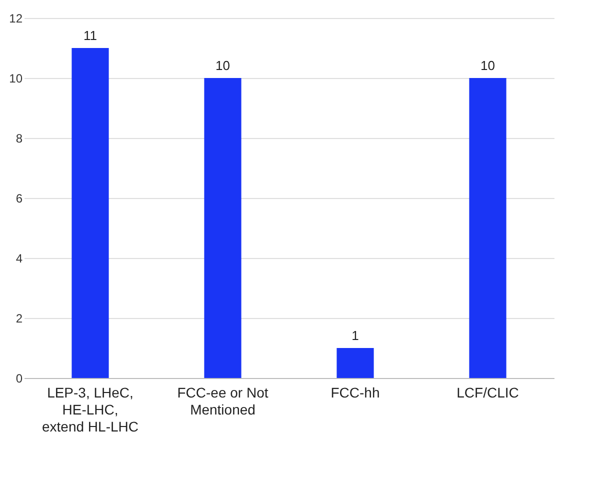 This screenshot has width=591, height=480. I want to click on x-tick-label: FCC-hh, so click(355, 392).